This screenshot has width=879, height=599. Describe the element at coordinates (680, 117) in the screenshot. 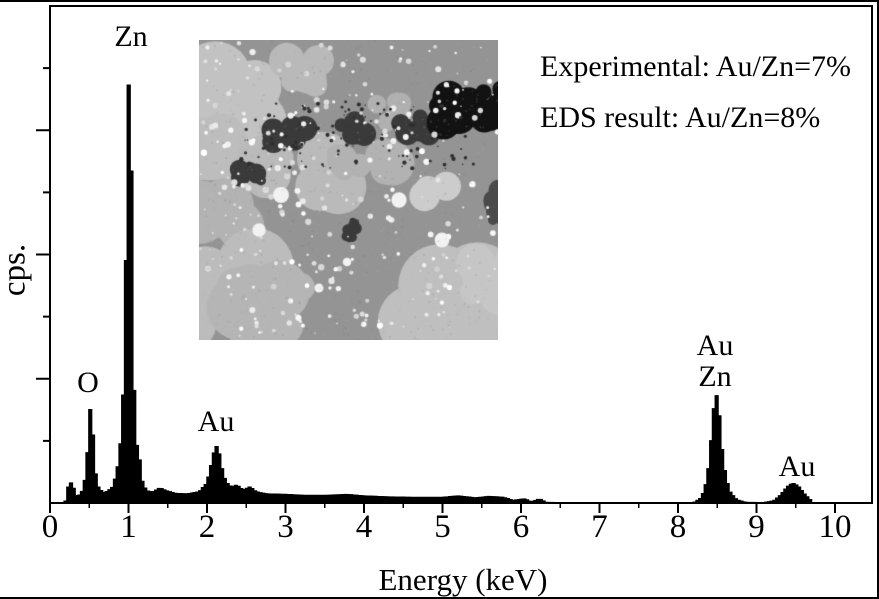

I see `annotation-eds-ratio: EDS result: Au/Zn=8%` at that location.